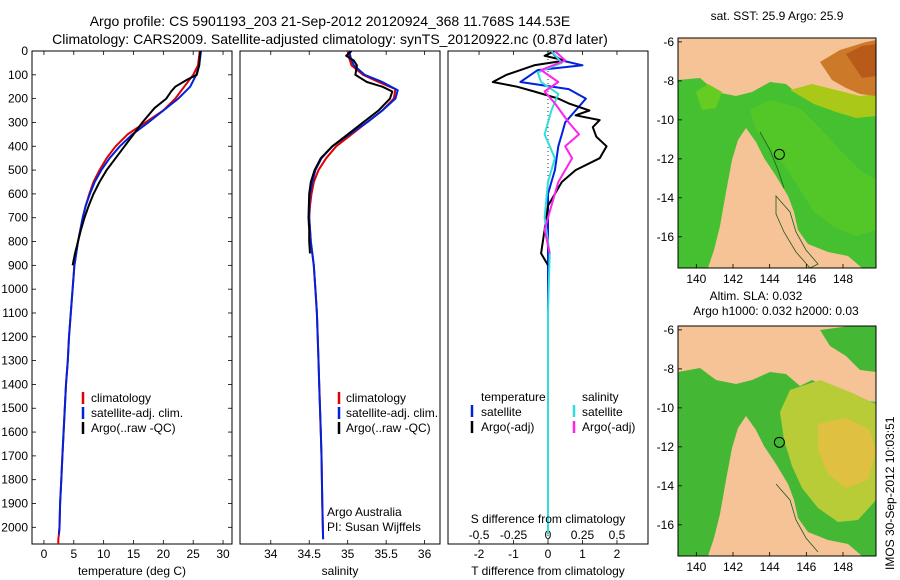 The height and width of the screenshot is (580, 900). What do you see at coordinates (350, 152) in the screenshot?
I see `series-line-argo-raw-qc` at bounding box center [350, 152].